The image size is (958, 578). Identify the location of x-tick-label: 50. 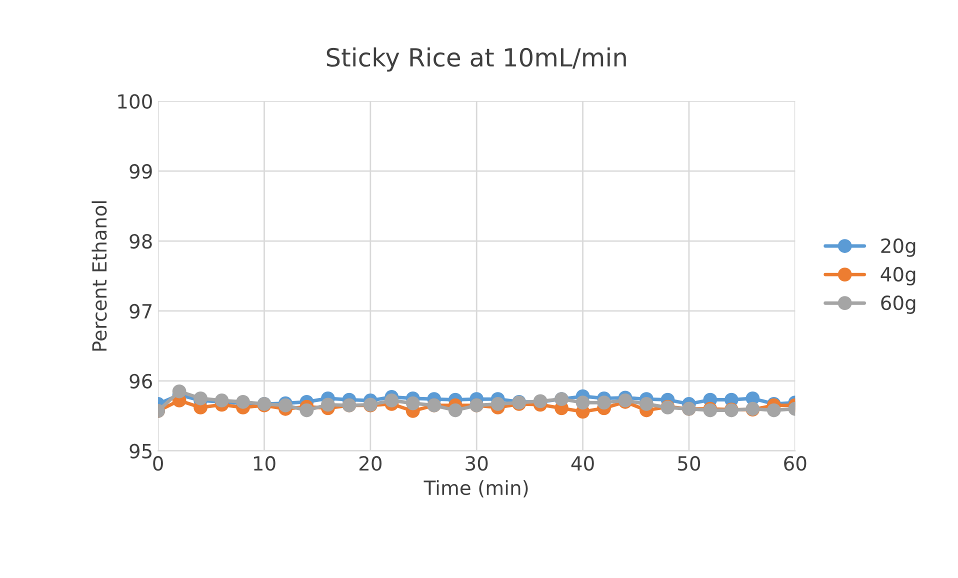
(689, 463).